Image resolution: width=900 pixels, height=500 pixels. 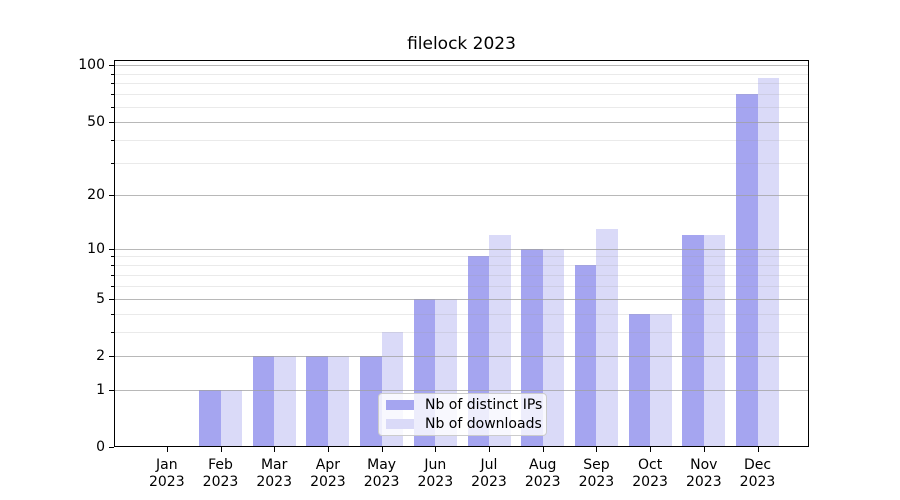 I want to click on legend-swatch-distinct-ips, so click(x=400, y=405).